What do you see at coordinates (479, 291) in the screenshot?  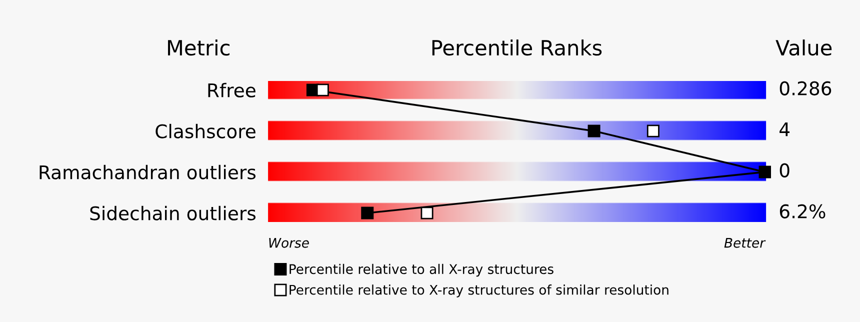 I see `legend-label: Percentile relative to X-ray structures of similar resolution` at bounding box center [479, 291].